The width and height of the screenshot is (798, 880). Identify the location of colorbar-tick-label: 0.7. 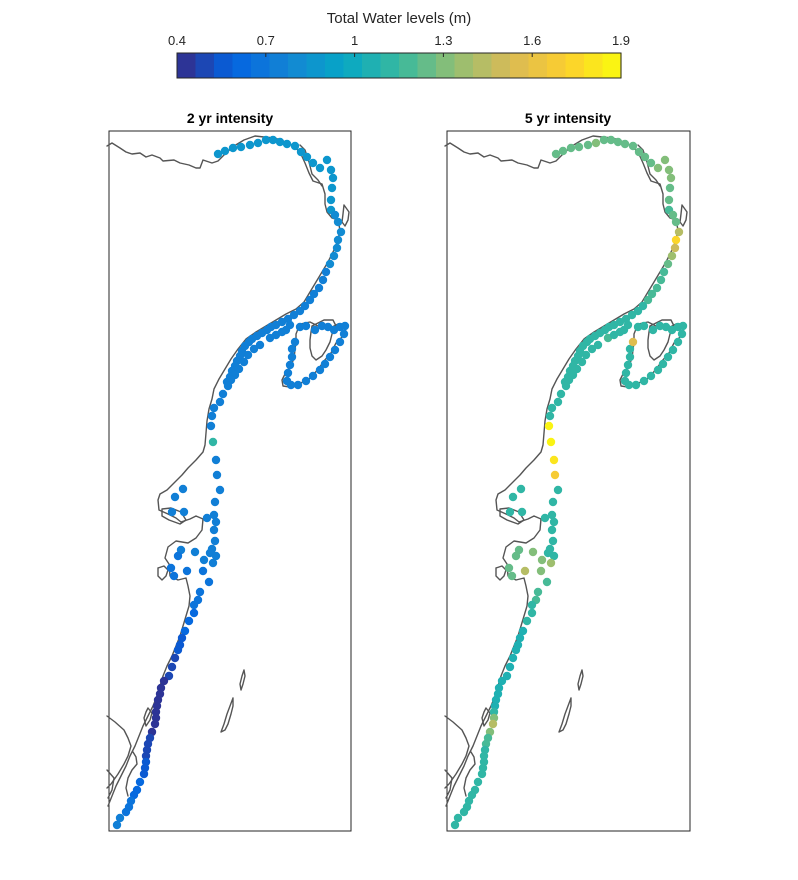
(266, 40).